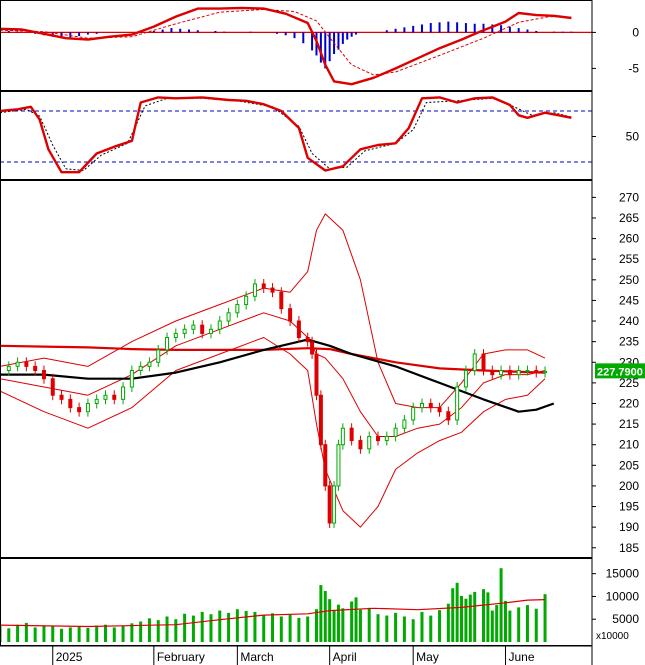 The height and width of the screenshot is (665, 645). Describe the element at coordinates (629, 424) in the screenshot. I see `price-tick-label: 215` at that location.